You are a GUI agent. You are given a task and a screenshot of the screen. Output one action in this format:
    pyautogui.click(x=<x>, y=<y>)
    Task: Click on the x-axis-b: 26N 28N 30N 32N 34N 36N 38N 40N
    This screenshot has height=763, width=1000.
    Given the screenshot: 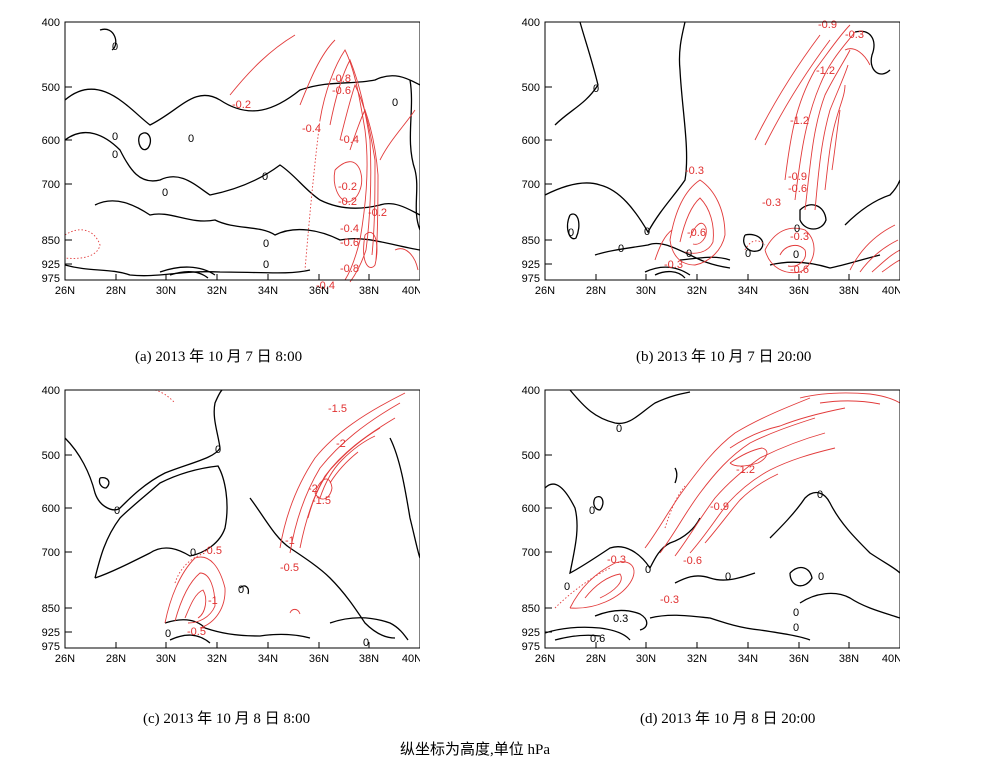 What is the action you would take?
    pyautogui.click(x=717, y=285)
    